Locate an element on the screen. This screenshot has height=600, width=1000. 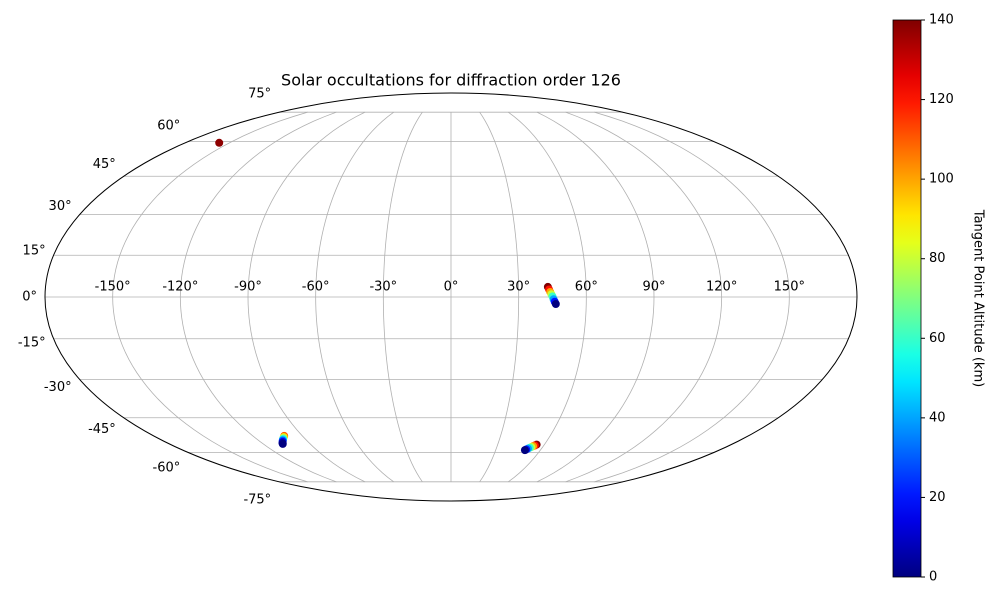
y-tick-label: 60° is located at coordinates (168, 126).